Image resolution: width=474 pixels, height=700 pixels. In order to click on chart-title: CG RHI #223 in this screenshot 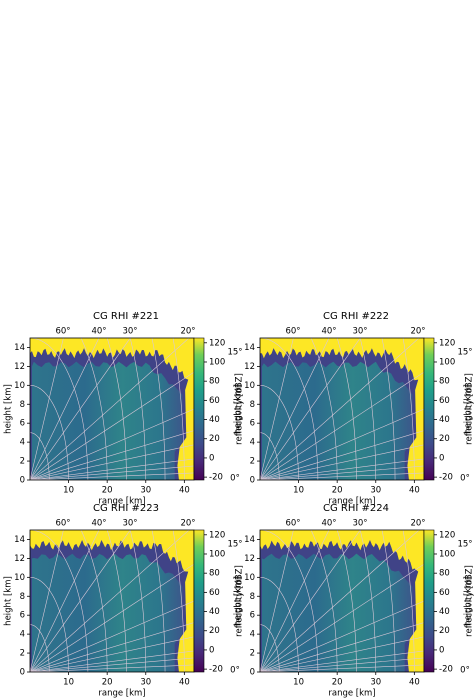, I will do `click(126, 508)`.